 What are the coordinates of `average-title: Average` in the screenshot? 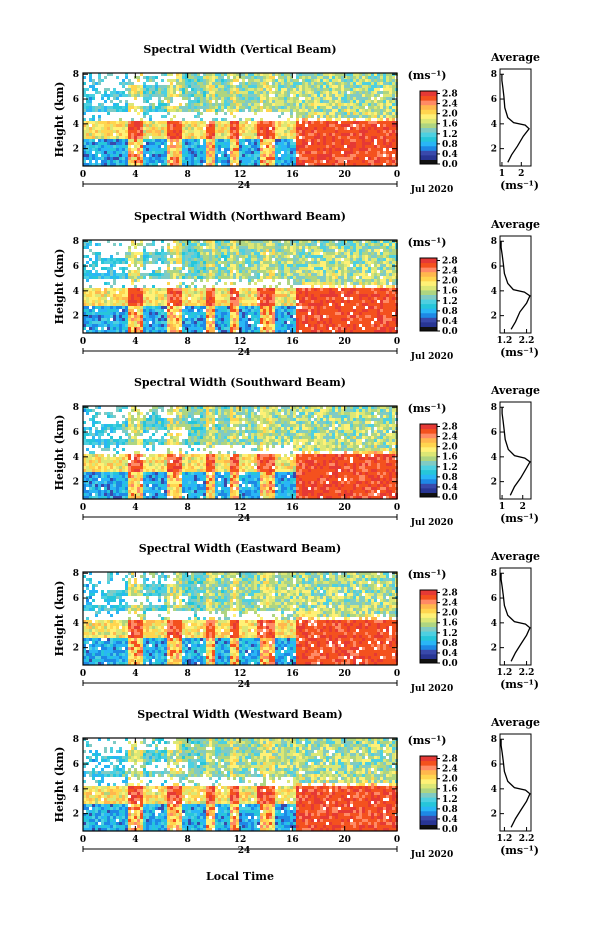 It's located at (515, 556).